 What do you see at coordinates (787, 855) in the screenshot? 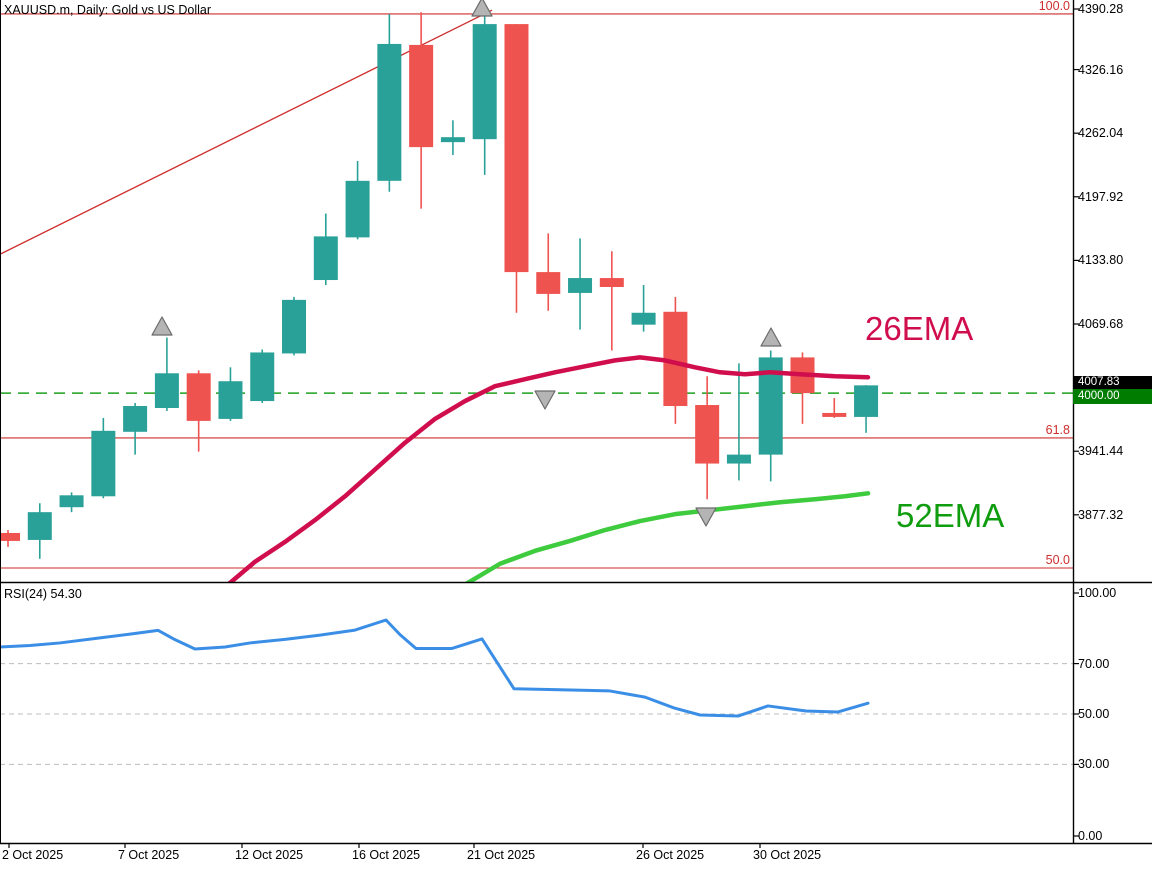
I see `date-label: 30 Oct 2025` at bounding box center [787, 855].